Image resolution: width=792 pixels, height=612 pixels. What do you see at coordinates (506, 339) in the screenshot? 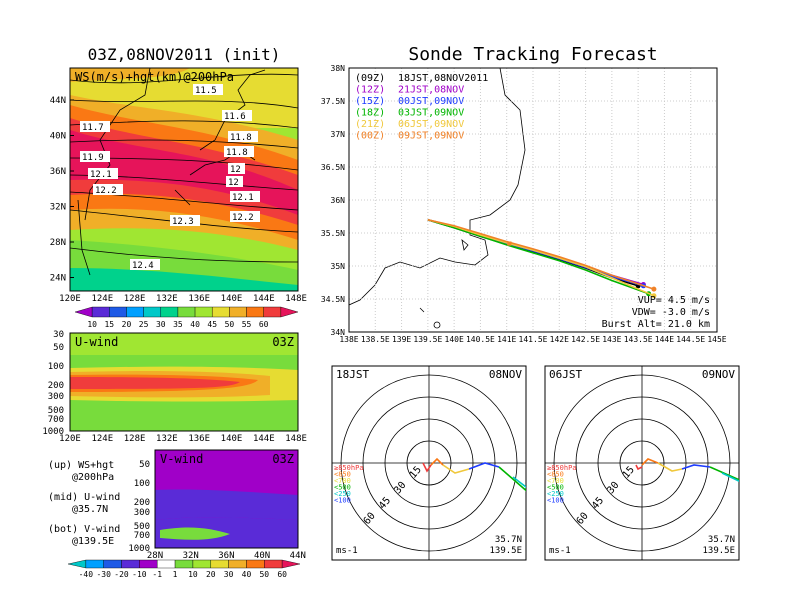
I see `track-lon-tick: 141E` at bounding box center [506, 339].